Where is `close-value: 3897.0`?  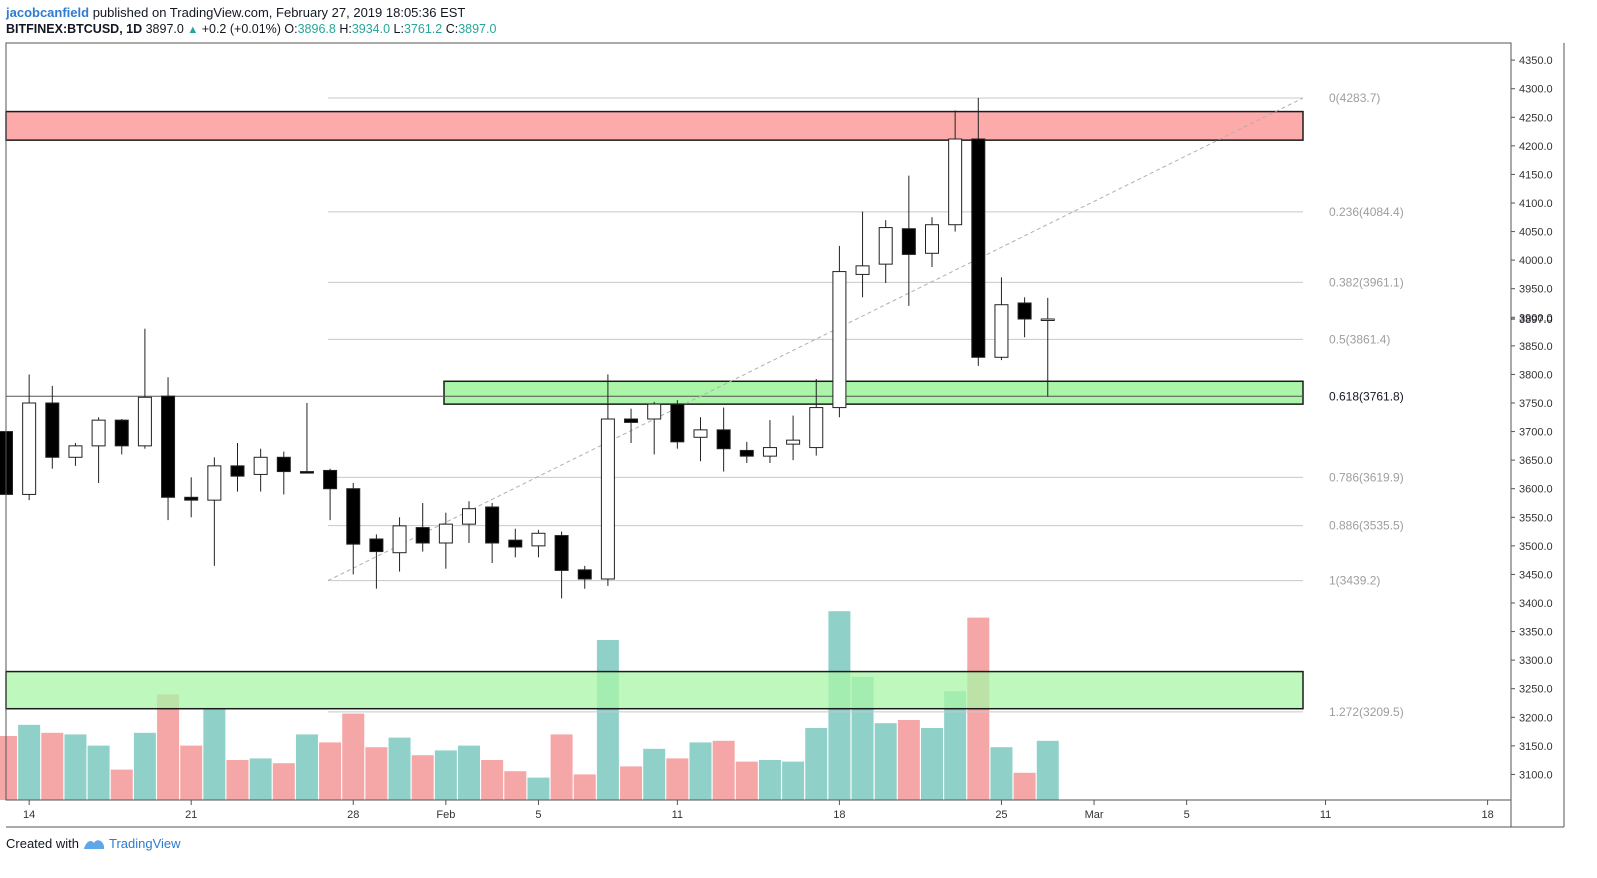 close-value: 3897.0 is located at coordinates (477, 29).